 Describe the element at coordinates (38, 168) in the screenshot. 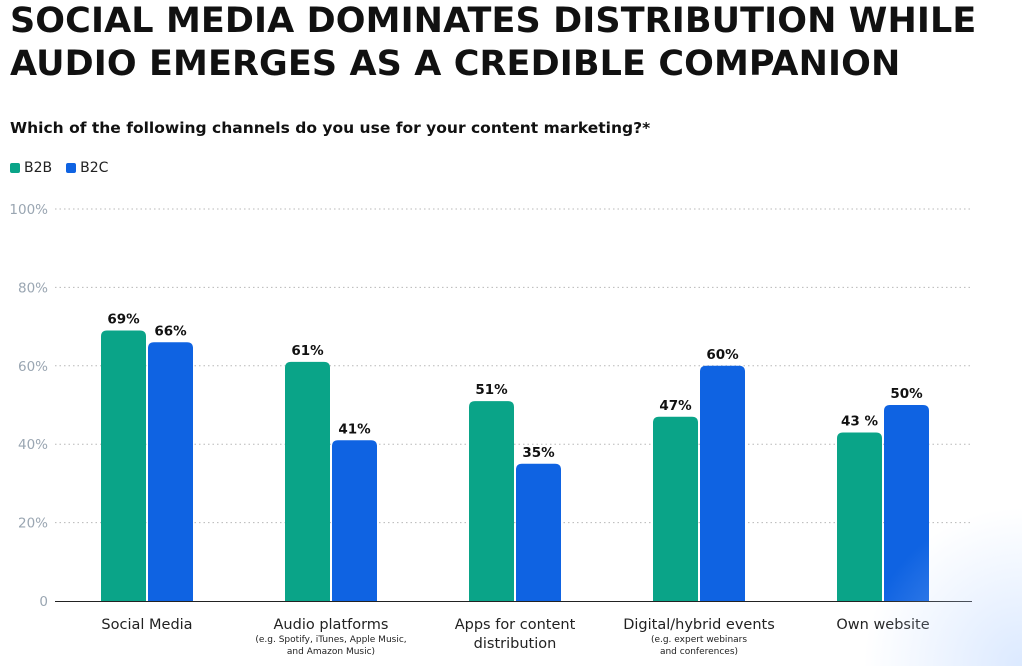

I see `legend-label-b2b: B2B` at that location.